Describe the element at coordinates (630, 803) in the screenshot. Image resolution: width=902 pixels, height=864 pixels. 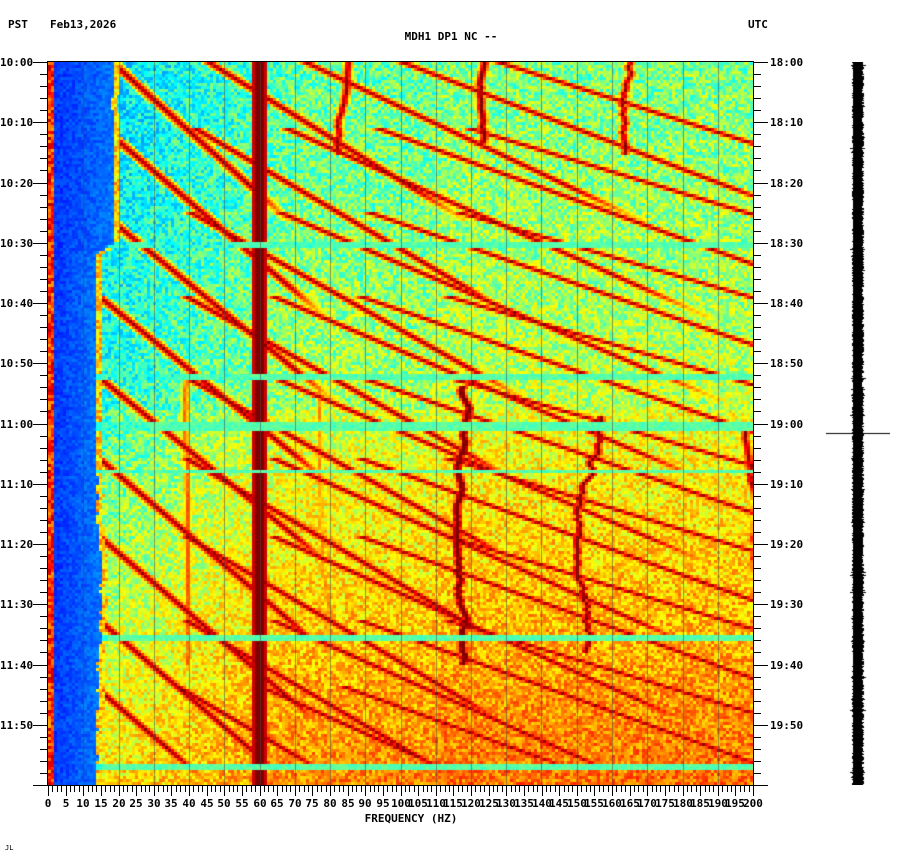
I see `frequency-tick-label: 165` at that location.